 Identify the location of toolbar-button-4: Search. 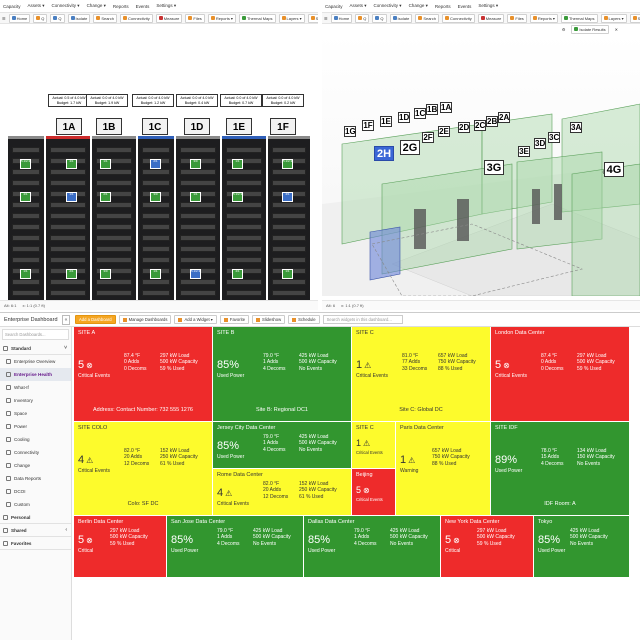
(427, 18).